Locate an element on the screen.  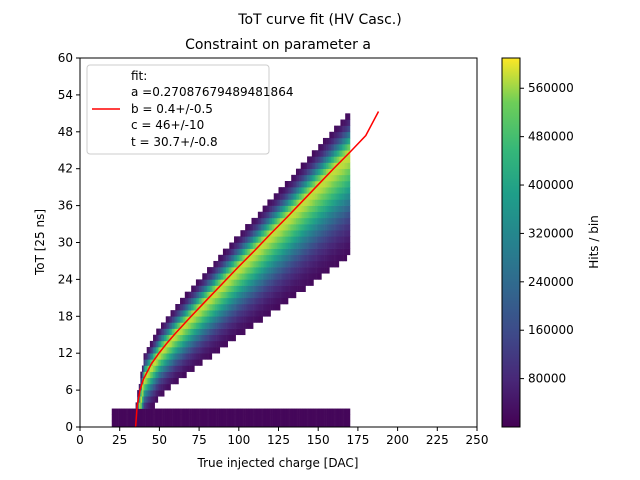
x-axis-label: True injected charge [DAC] is located at coordinates (278, 463).